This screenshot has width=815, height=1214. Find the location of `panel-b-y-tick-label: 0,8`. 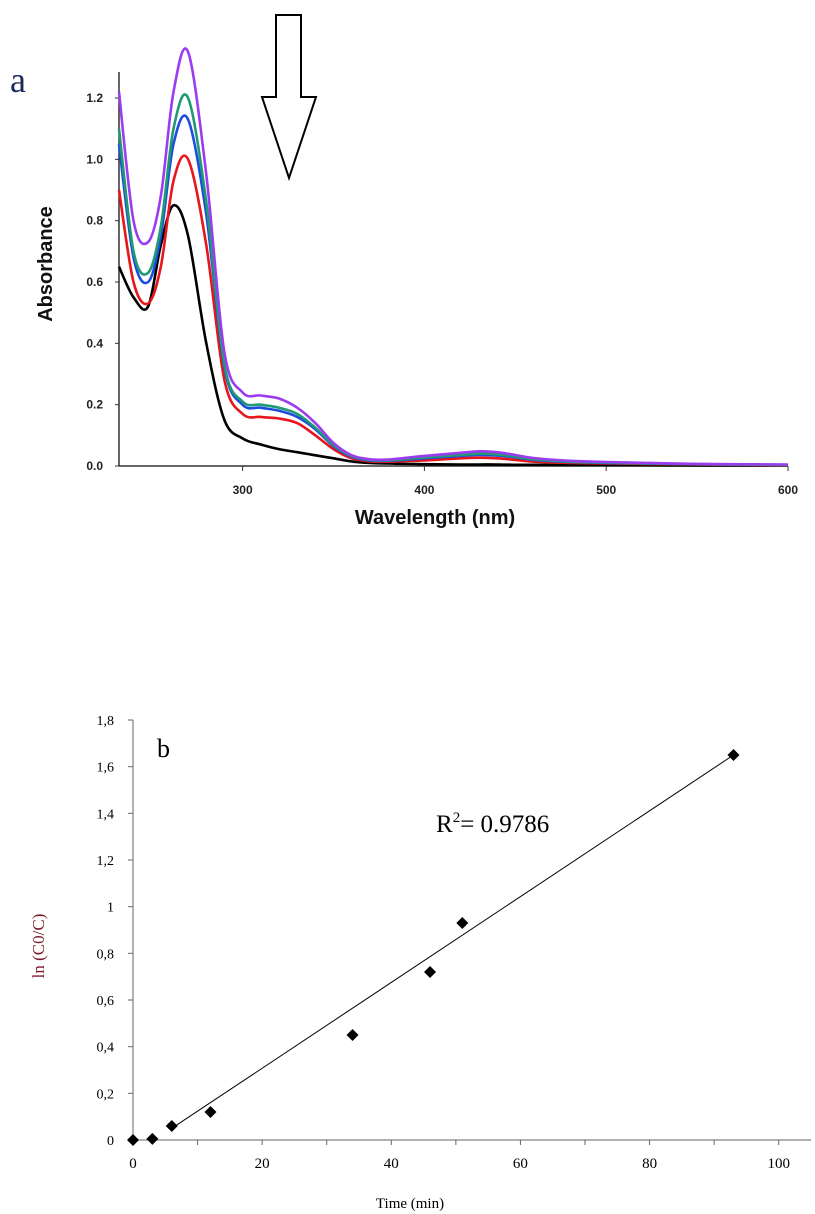

panel-b-y-tick-label: 0,8 is located at coordinates (106, 954).